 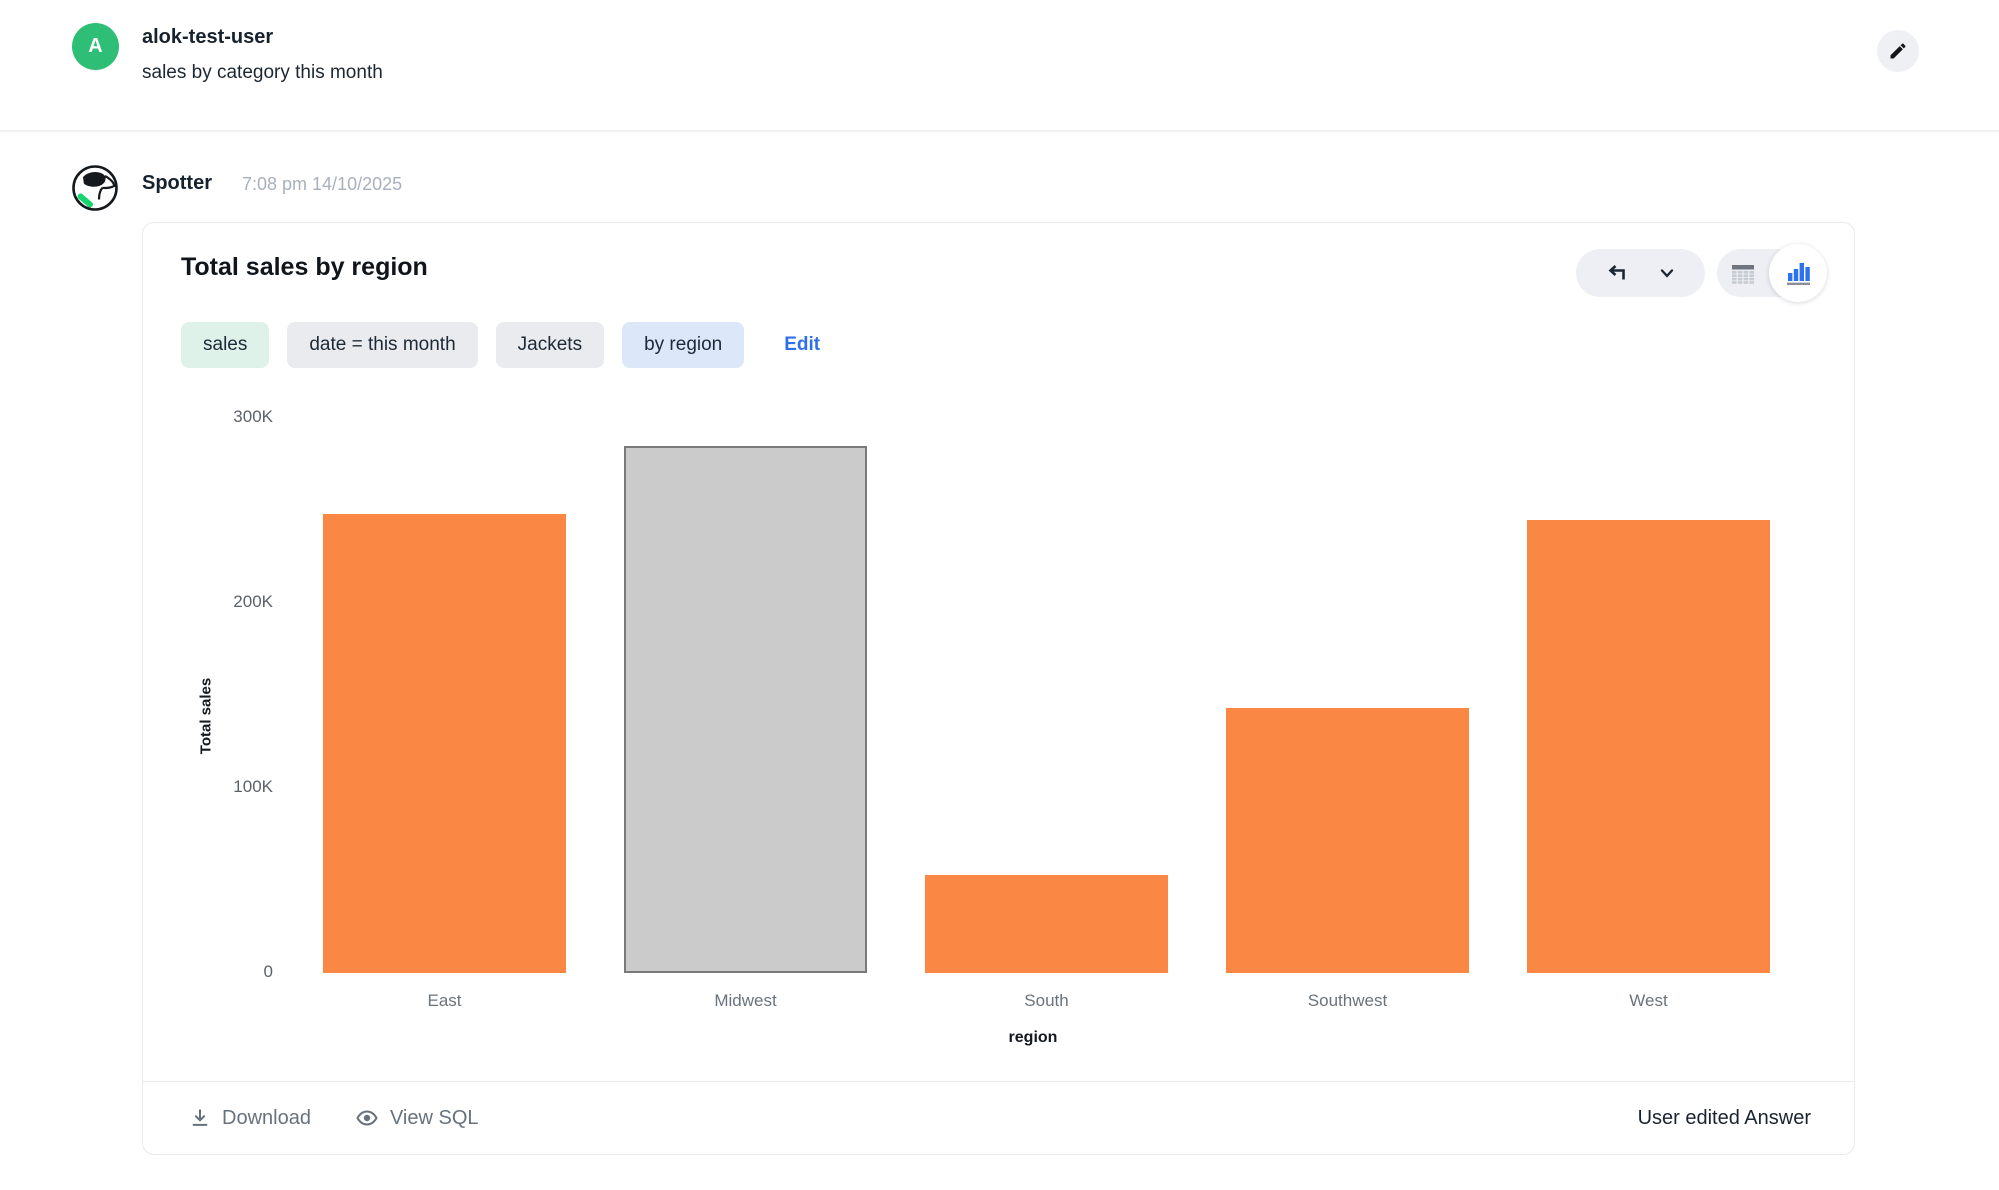 I want to click on undo-dropdown-button, so click(x=1667, y=273).